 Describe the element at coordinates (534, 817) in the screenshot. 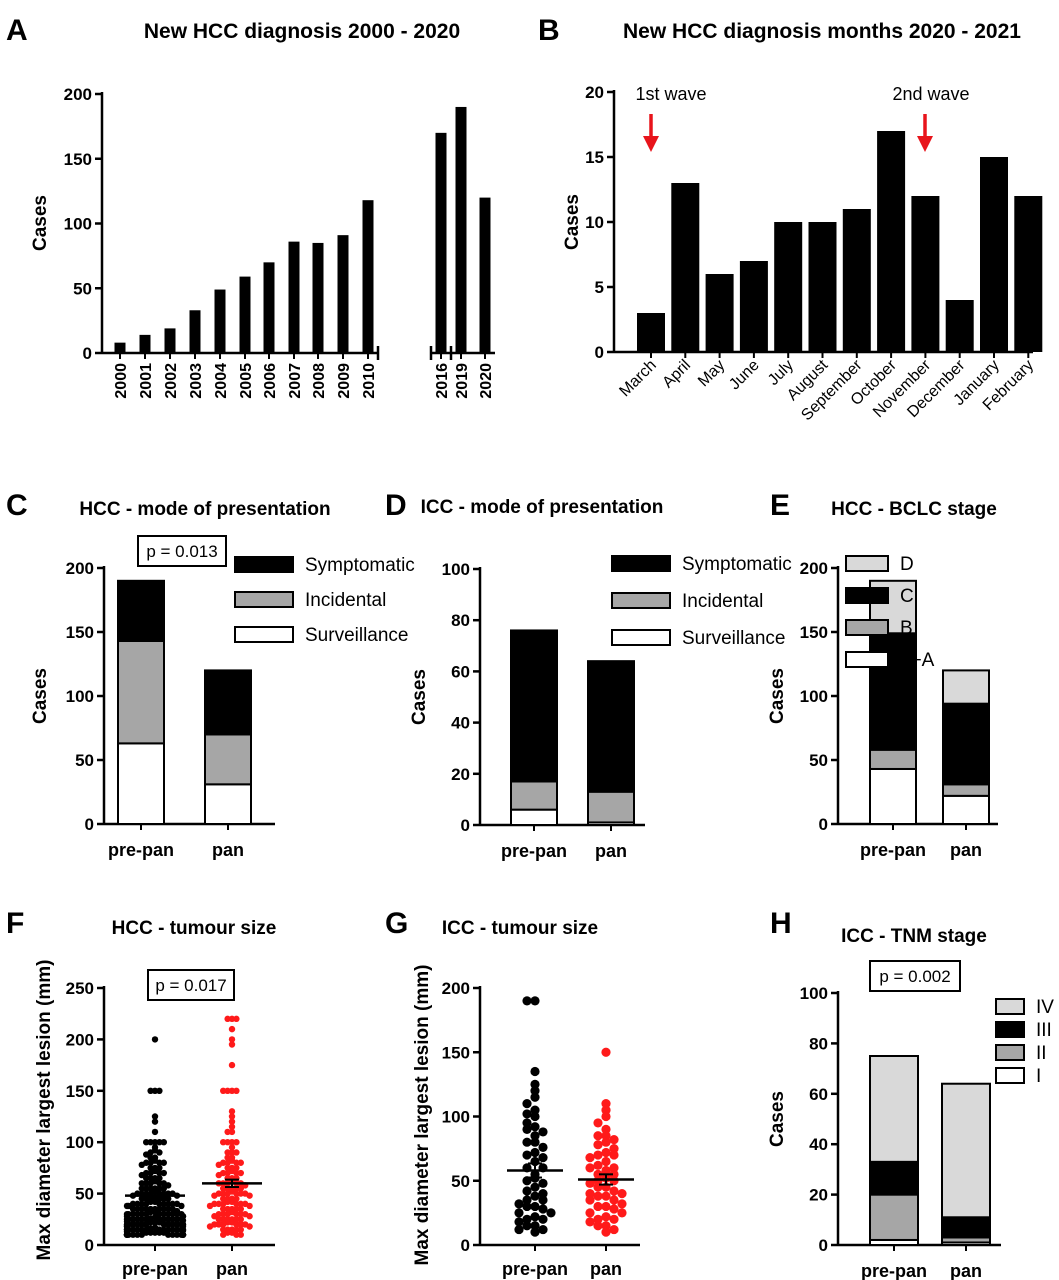

I see `bar-segment-surveillance` at that location.